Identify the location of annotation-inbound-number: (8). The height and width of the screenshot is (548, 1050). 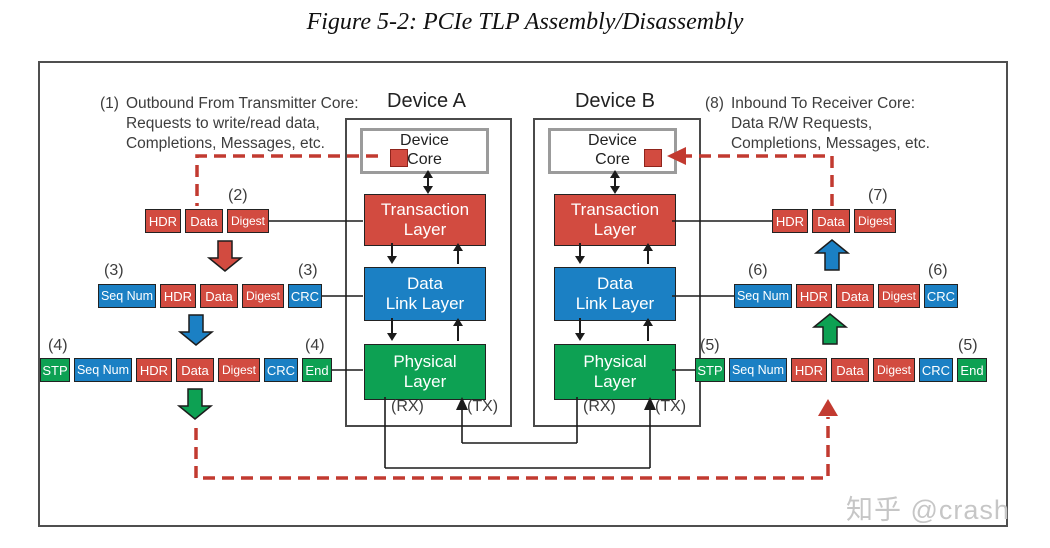
(714, 103).